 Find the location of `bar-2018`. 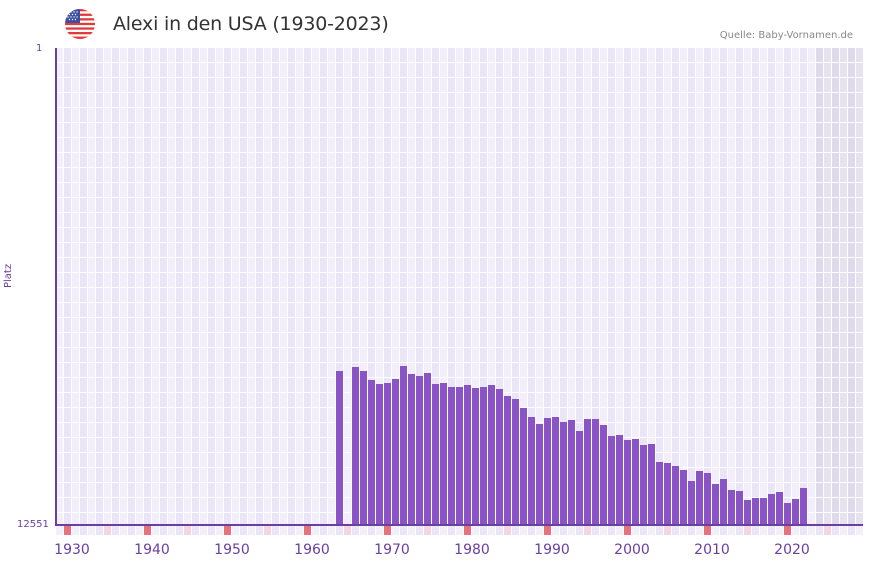

bar-2018 is located at coordinates (779, 508).